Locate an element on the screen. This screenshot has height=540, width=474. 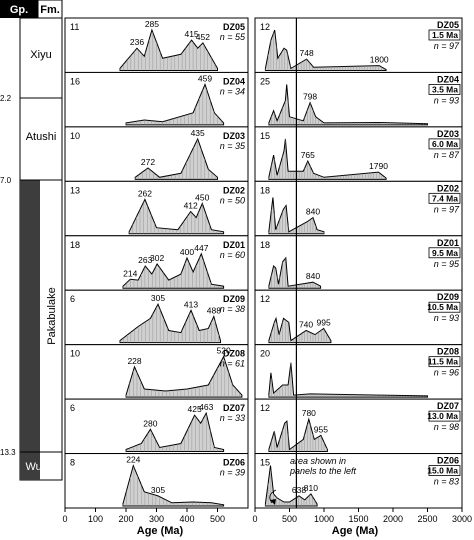
left-n-label: n = 60 is located at coordinates (232, 255).